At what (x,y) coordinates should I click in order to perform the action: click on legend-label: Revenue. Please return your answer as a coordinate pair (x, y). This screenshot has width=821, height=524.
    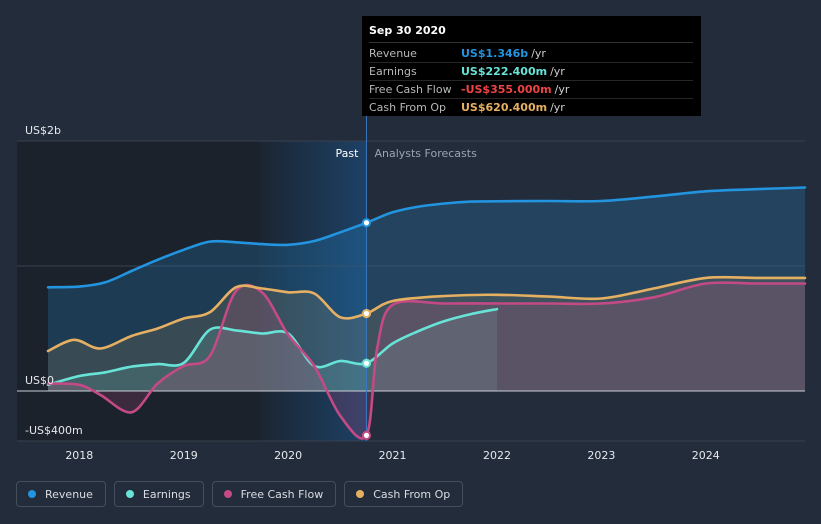
    Looking at the image, I should click on (69, 494).